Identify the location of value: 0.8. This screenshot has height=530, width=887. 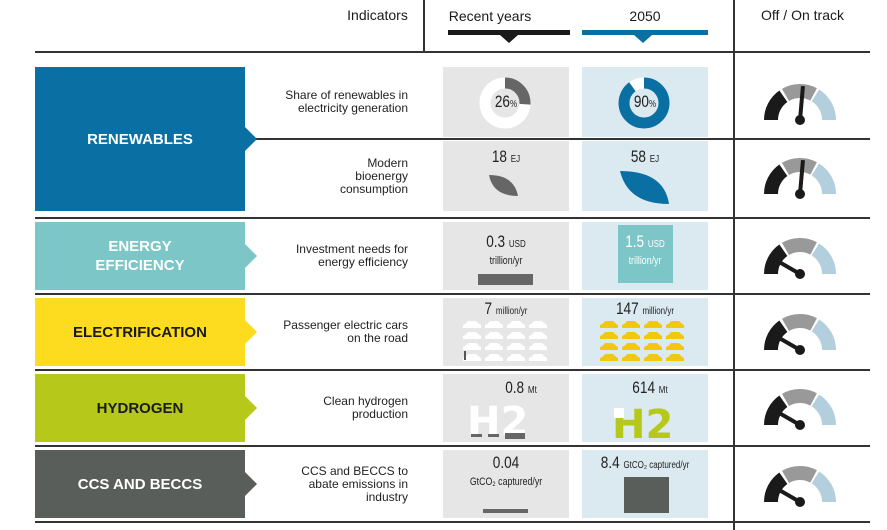
(515, 387).